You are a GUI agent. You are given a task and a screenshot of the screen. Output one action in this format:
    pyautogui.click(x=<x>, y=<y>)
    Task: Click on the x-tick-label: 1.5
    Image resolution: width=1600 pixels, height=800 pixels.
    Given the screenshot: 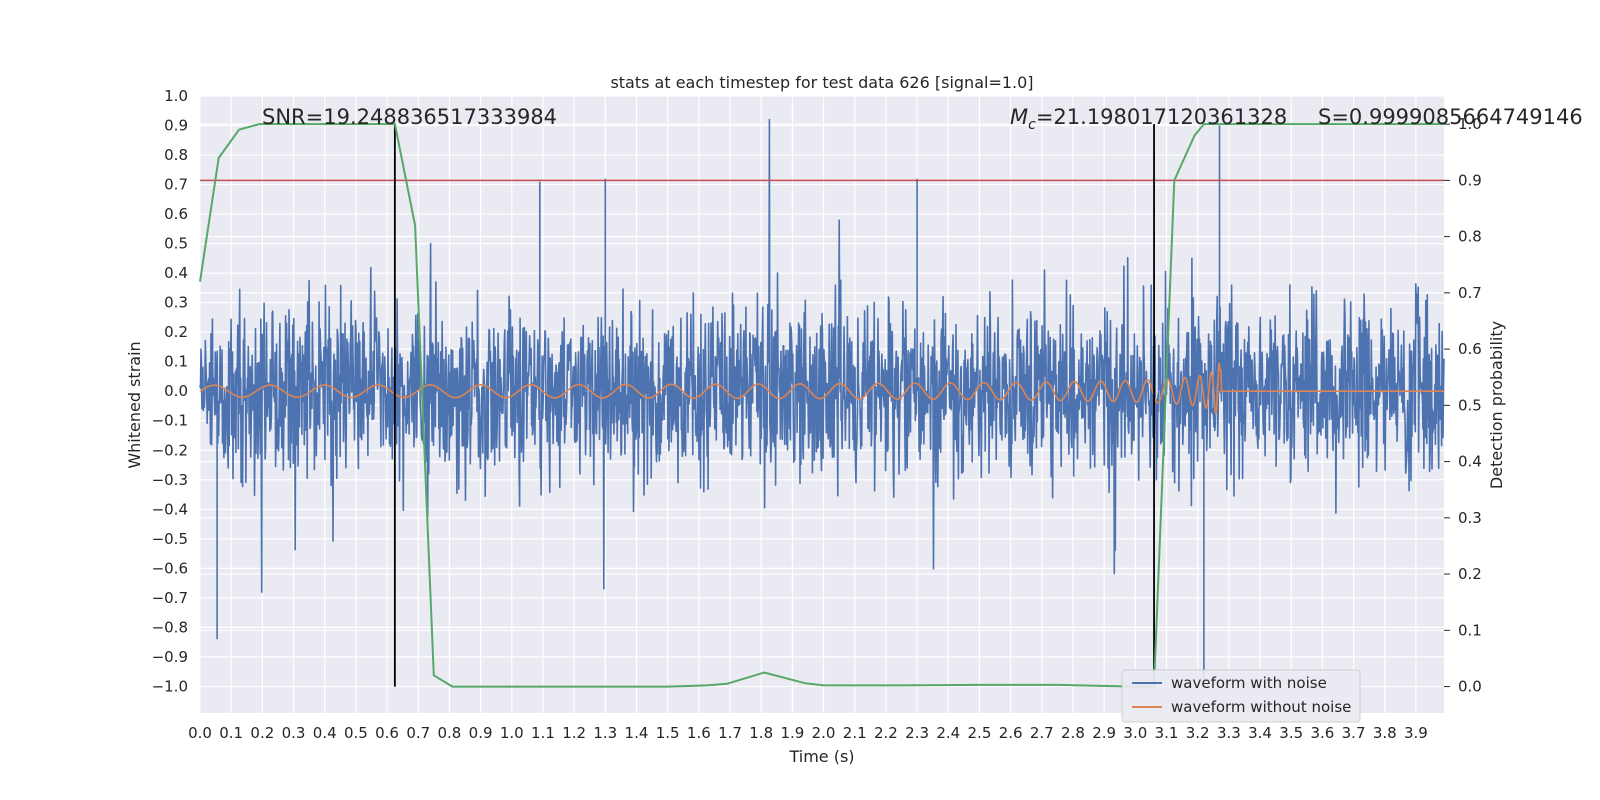 What is the action you would take?
    pyautogui.click(x=668, y=733)
    